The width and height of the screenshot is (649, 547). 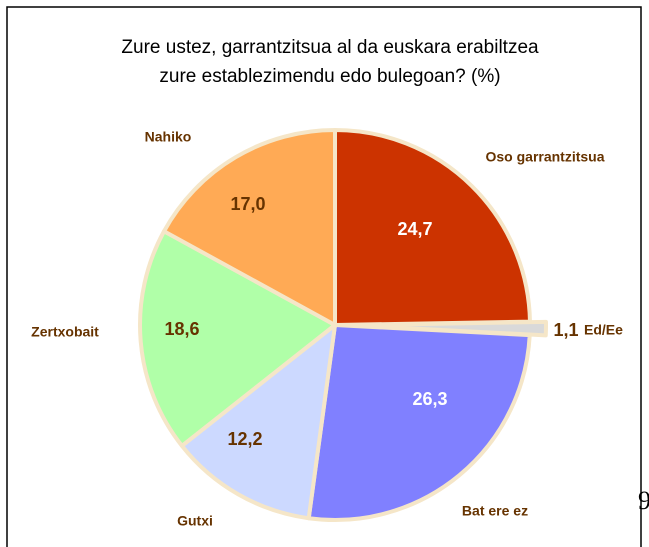 What do you see at coordinates (414, 229) in the screenshot?
I see `value-label: 24,7` at bounding box center [414, 229].